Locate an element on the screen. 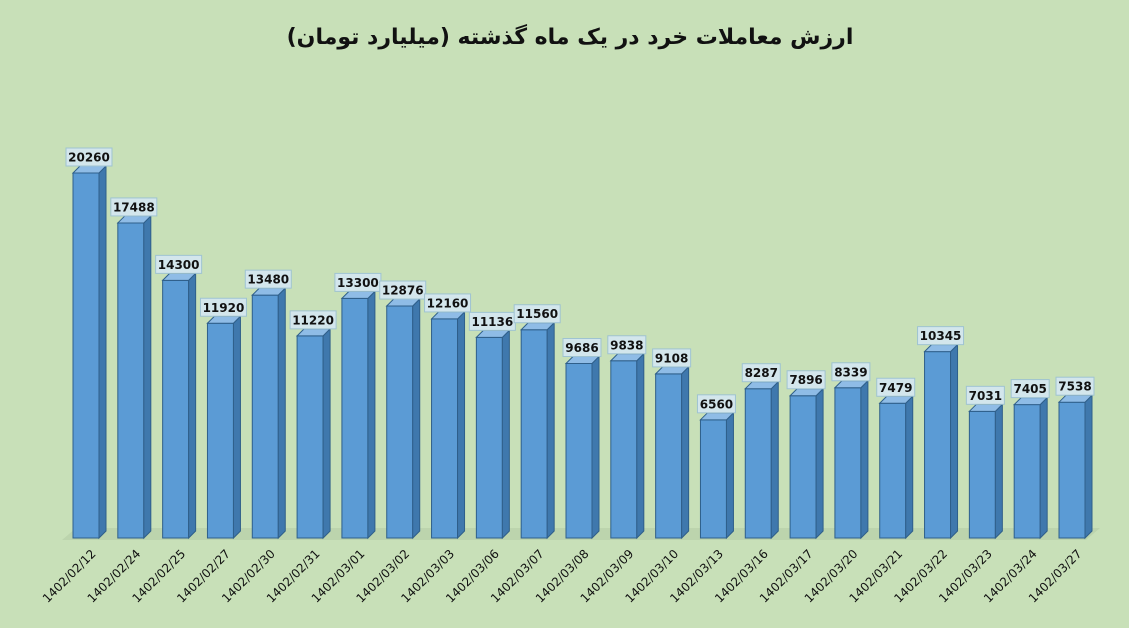 This screenshot has width=1129, height=628. value-label: 11220 is located at coordinates (313, 320).